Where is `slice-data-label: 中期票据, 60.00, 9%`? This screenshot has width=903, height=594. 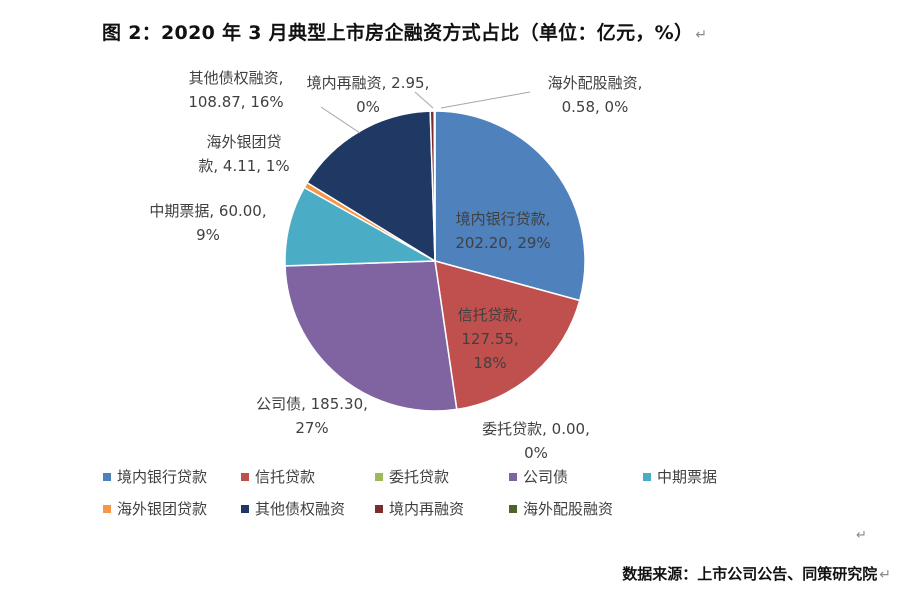
slice-data-label: 中期票据, 60.00, 9% is located at coordinates (207, 223).